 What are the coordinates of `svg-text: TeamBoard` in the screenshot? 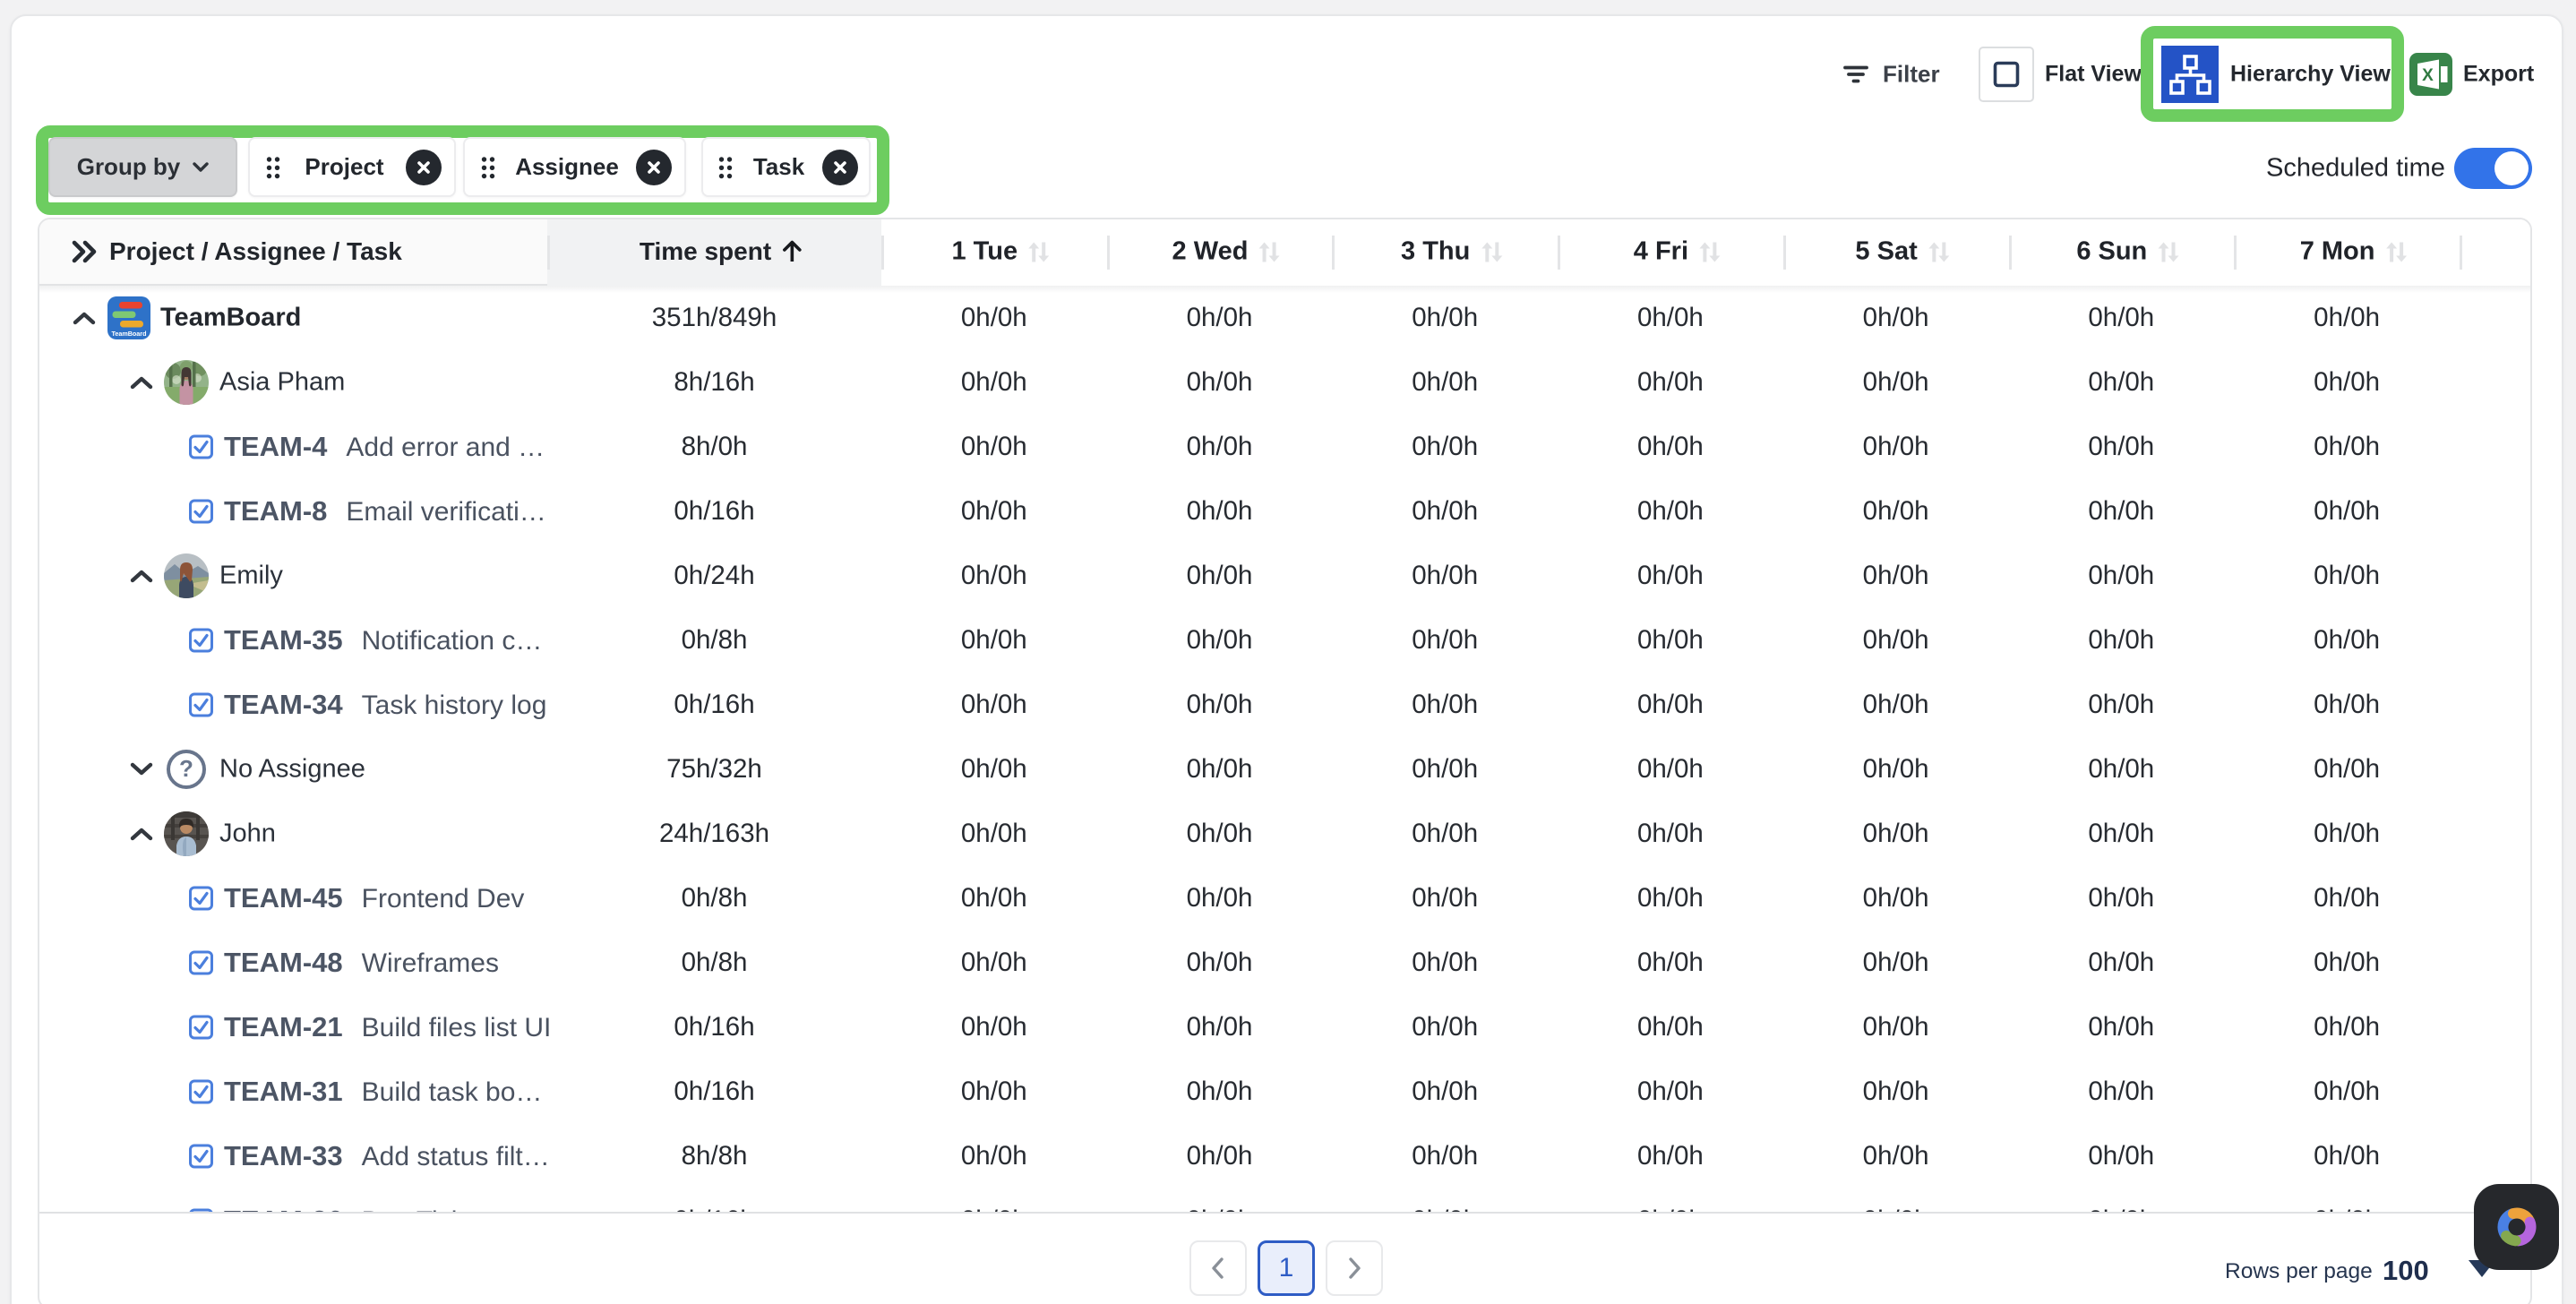 It's located at (128, 334).